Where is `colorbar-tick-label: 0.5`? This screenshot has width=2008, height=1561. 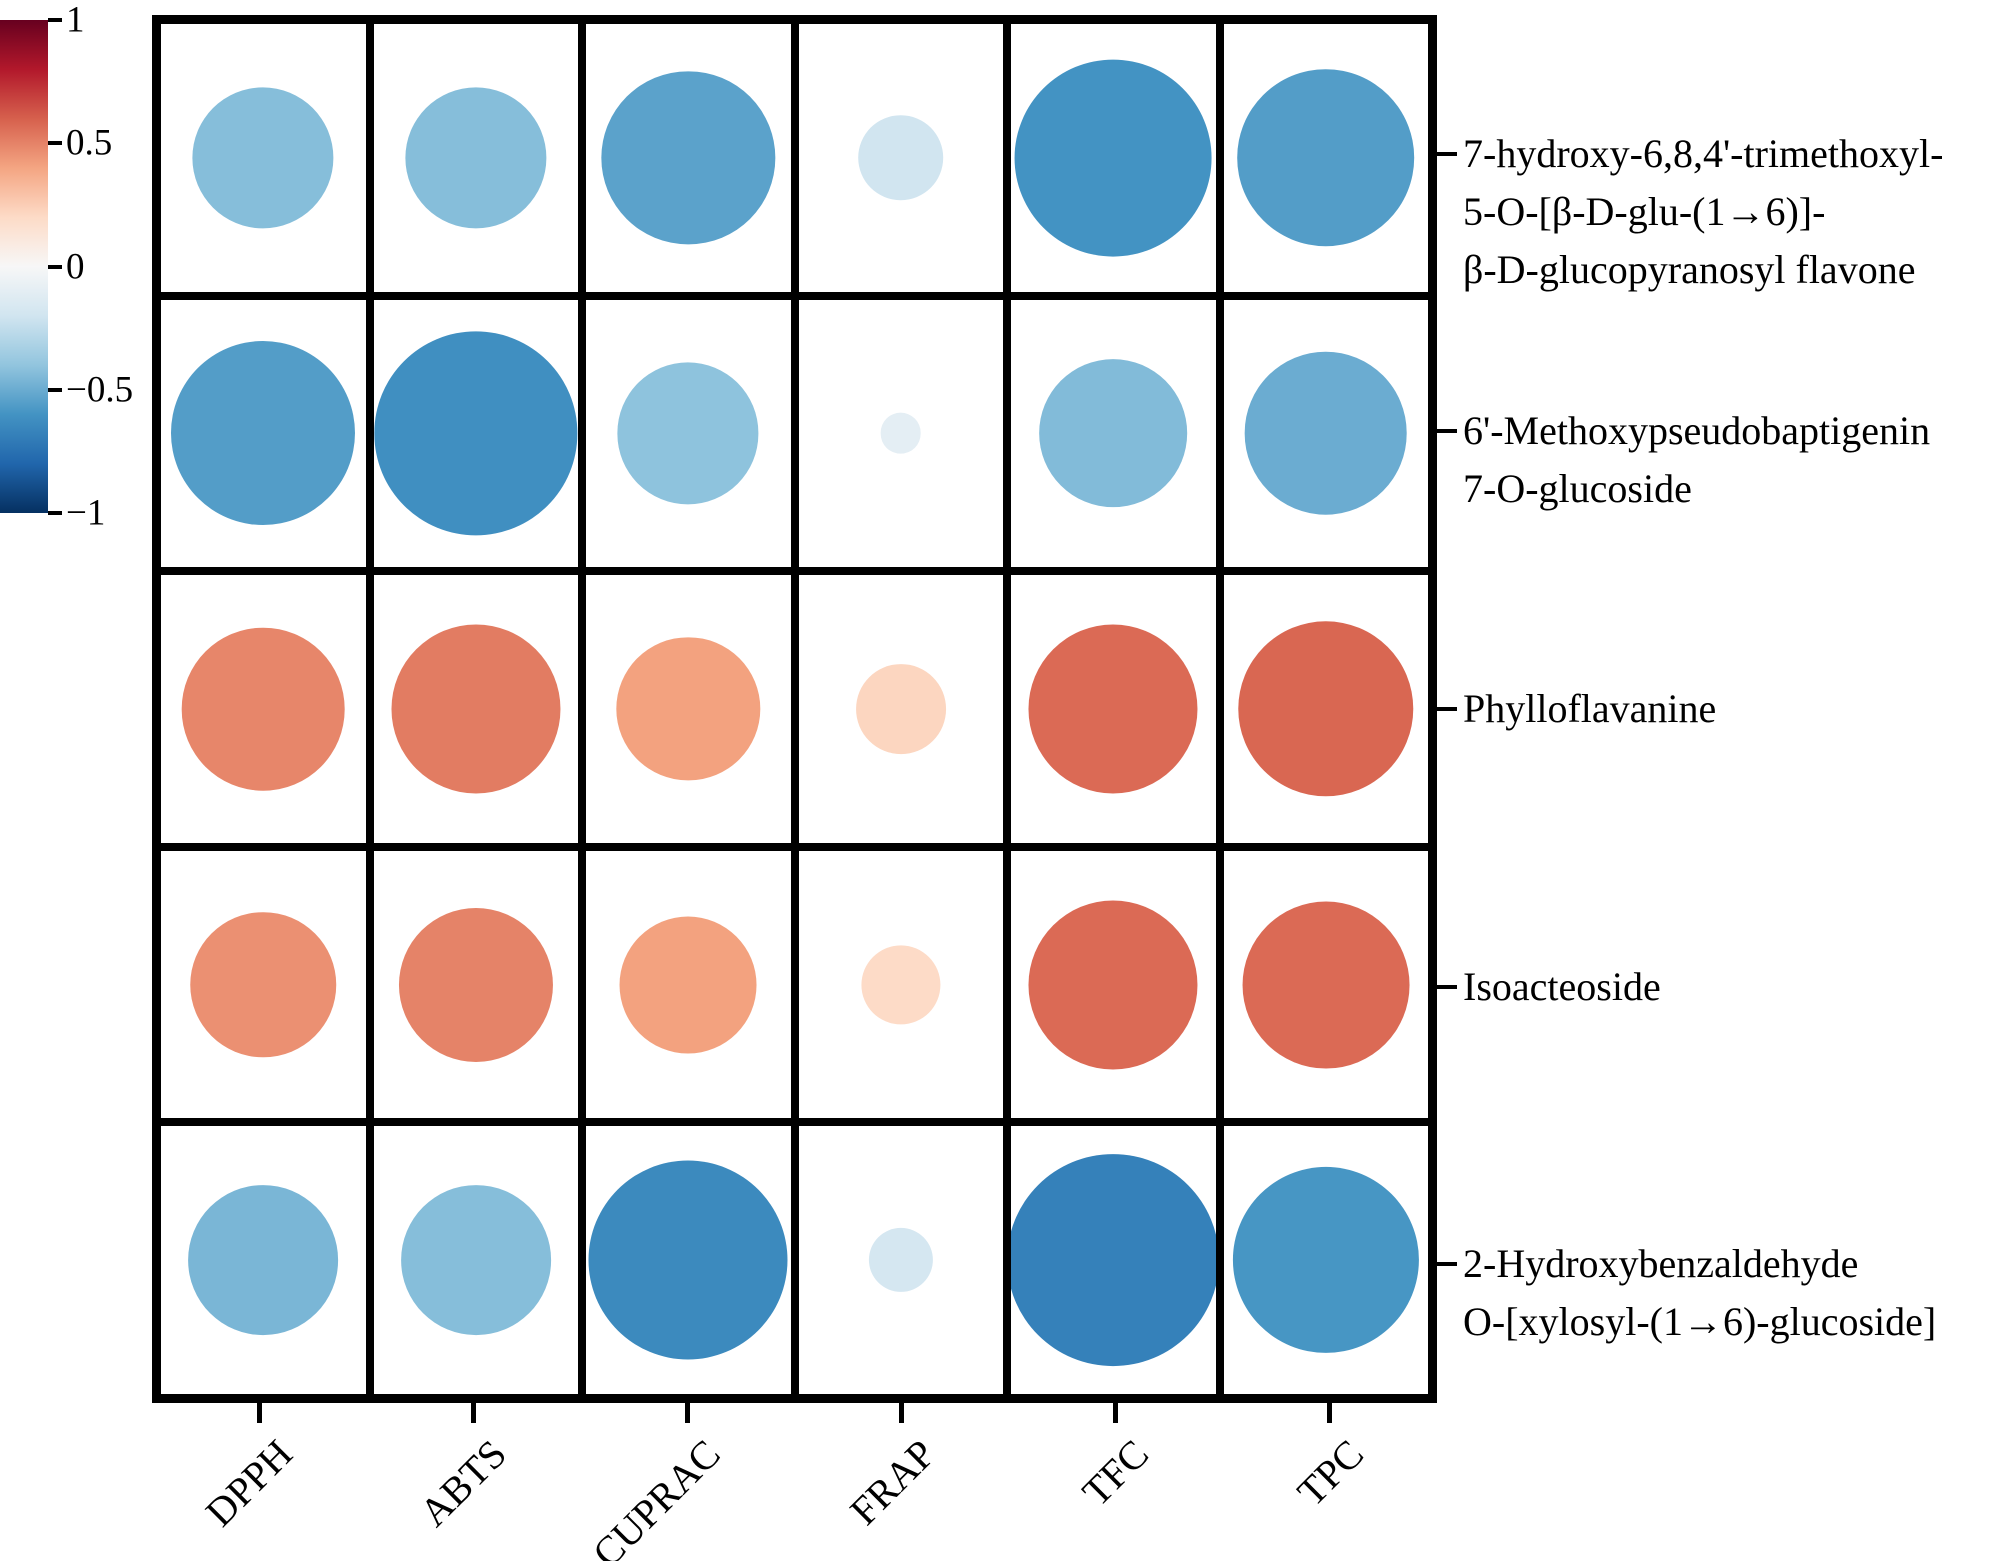
colorbar-tick-label: 0.5 is located at coordinates (89, 143).